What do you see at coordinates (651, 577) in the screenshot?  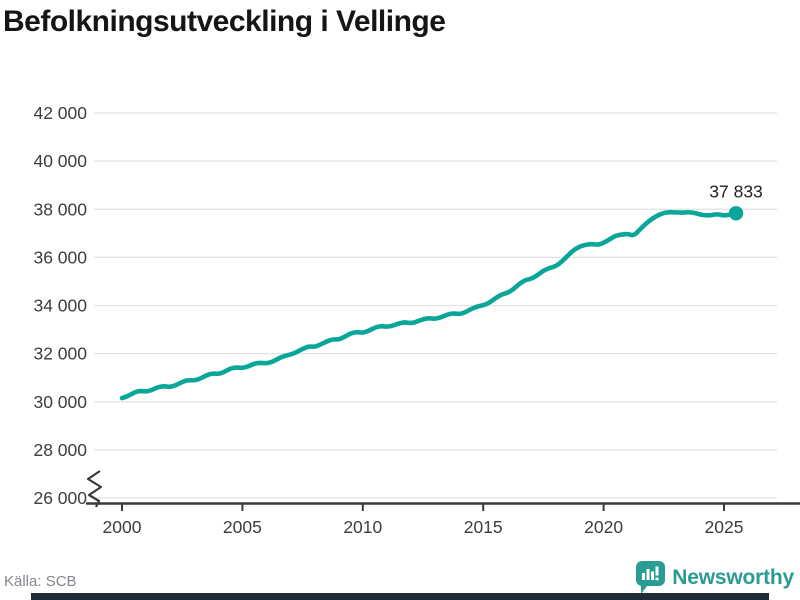 I see `newsworthy-logo-icon` at bounding box center [651, 577].